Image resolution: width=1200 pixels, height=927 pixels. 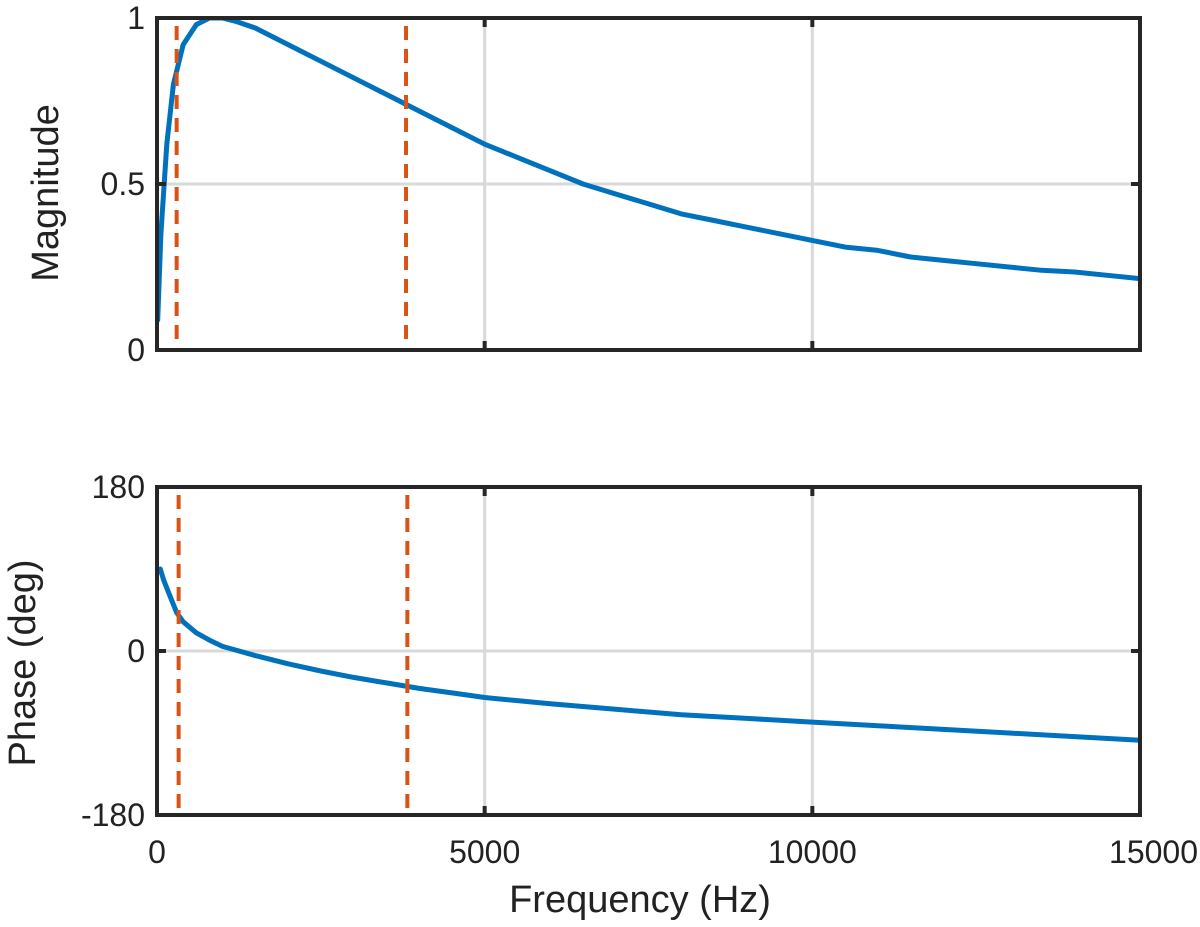 What do you see at coordinates (46, 192) in the screenshot?
I see `magnitude-y-axis-label: Magnitude` at bounding box center [46, 192].